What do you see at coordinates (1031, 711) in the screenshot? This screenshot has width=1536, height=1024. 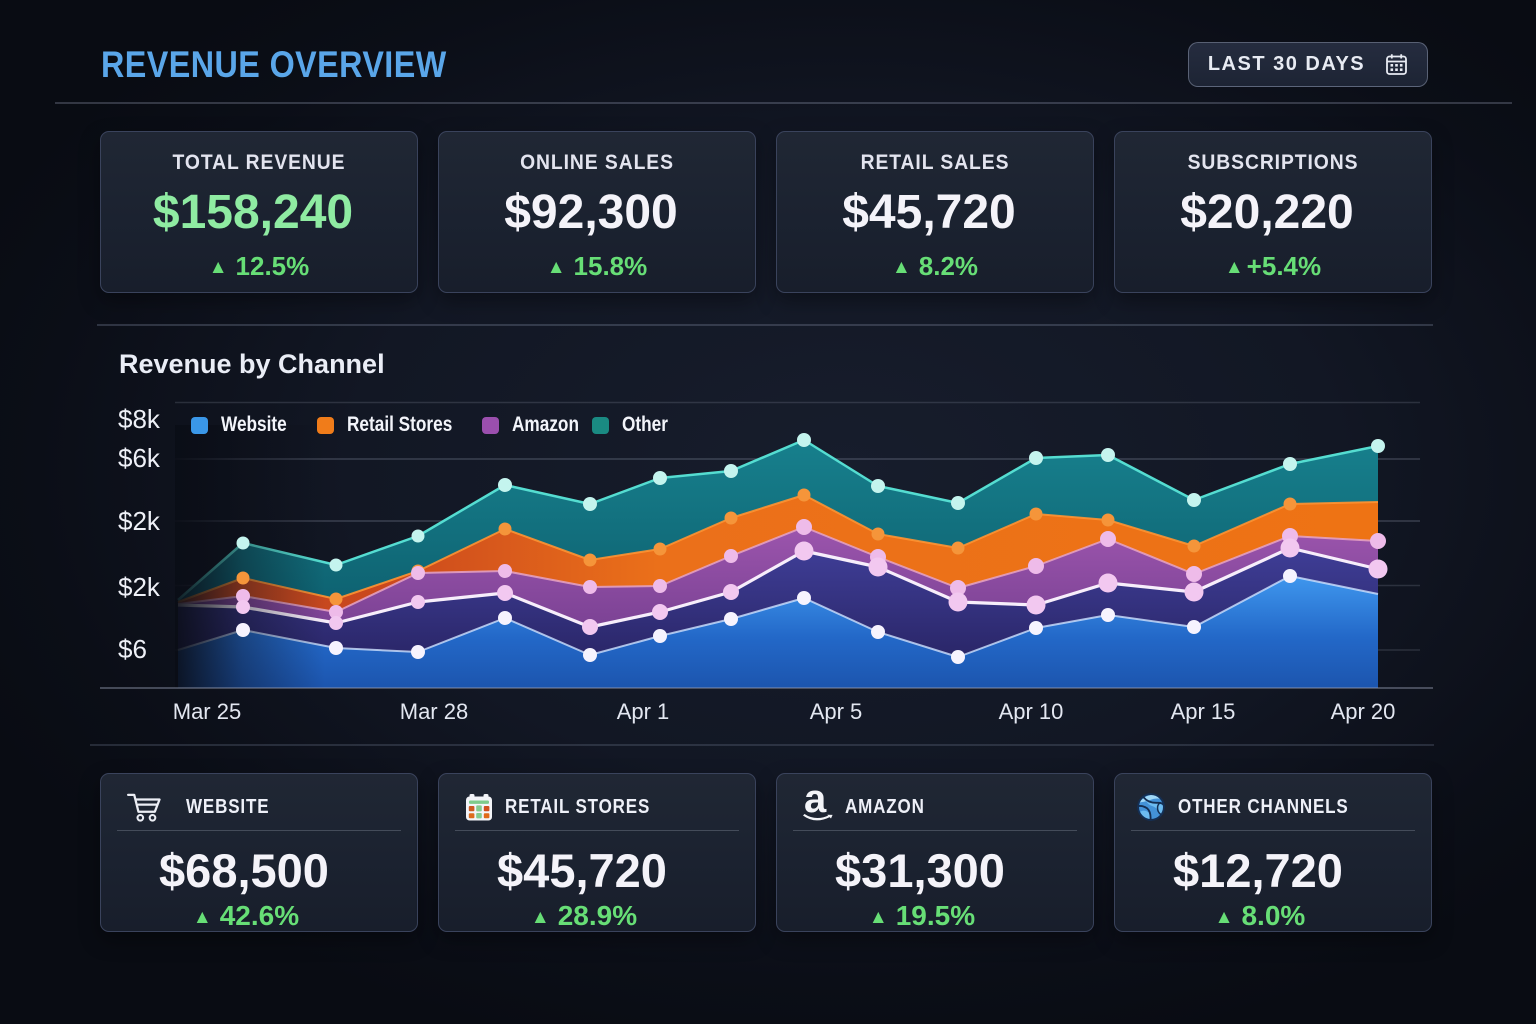 I see `svg-text: Apr 10` at bounding box center [1031, 711].